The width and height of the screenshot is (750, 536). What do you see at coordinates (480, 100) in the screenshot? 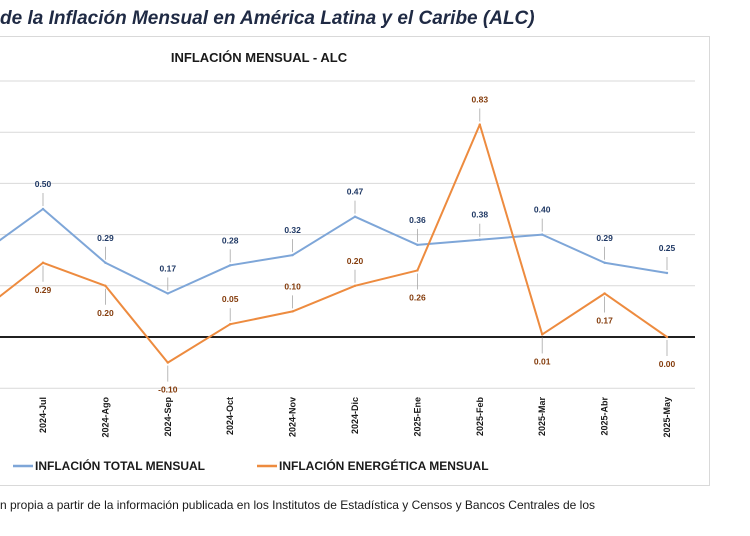
I see `data-label: 0.83` at bounding box center [480, 100].